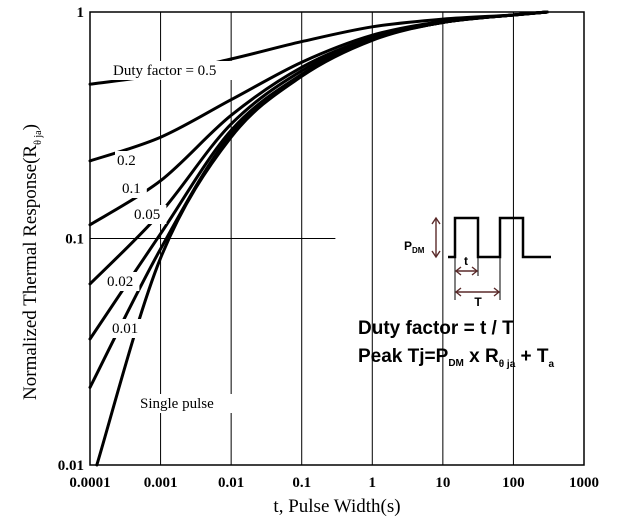 The width and height of the screenshot is (630, 522). Describe the element at coordinates (466, 261) in the screenshot. I see `t-label: t` at that location.